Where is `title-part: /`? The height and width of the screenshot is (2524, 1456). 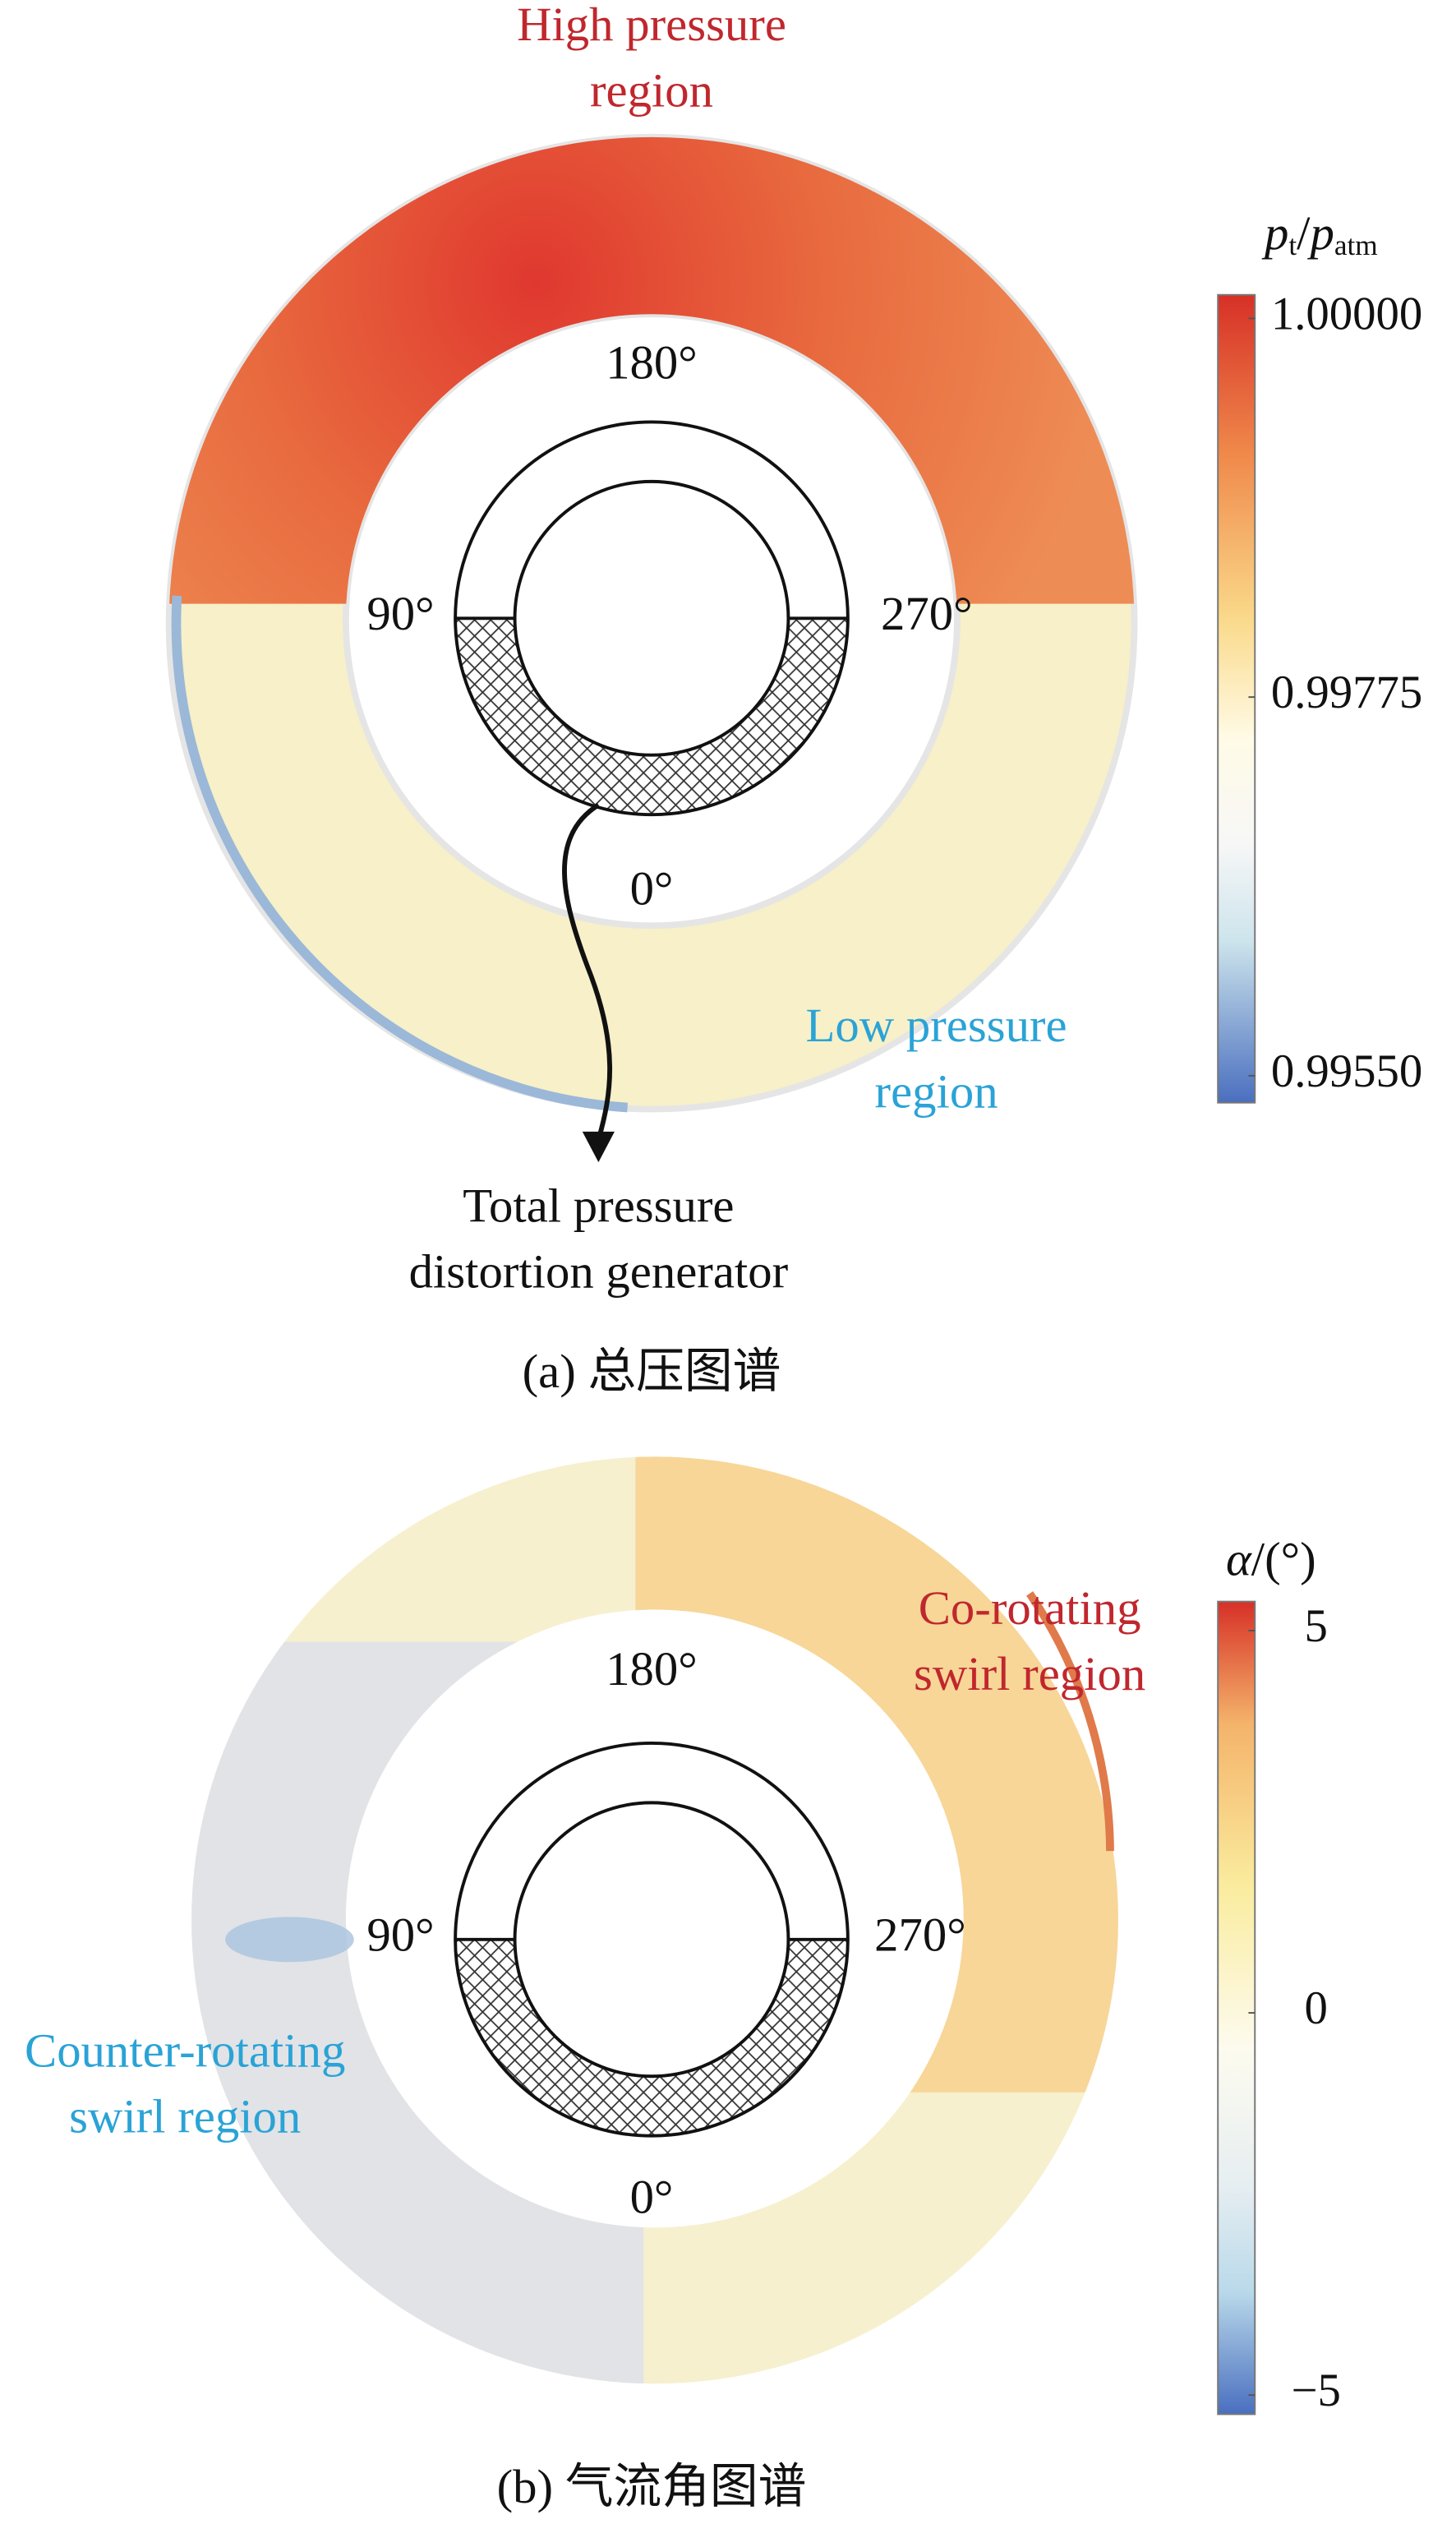 title-part: / is located at coordinates (1304, 234).